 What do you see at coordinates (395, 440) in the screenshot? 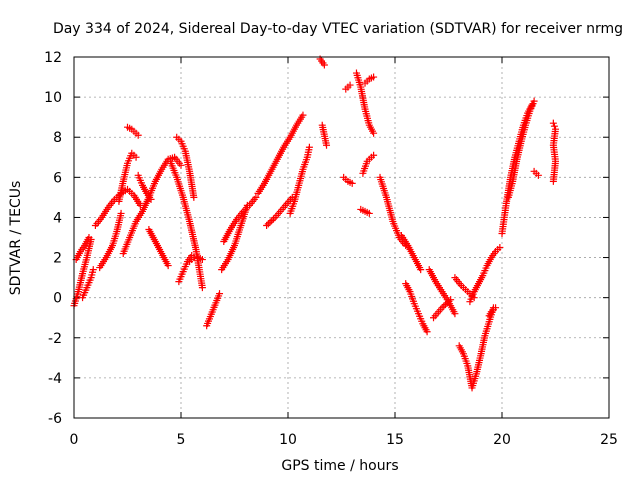
I see `x-tick-label: 15` at bounding box center [395, 440].